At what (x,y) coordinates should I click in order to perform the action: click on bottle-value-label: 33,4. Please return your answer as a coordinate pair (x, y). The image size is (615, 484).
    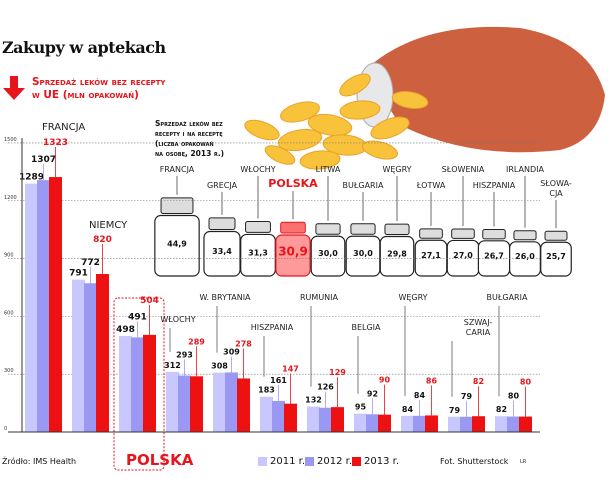
    Looking at the image, I should click on (222, 251).